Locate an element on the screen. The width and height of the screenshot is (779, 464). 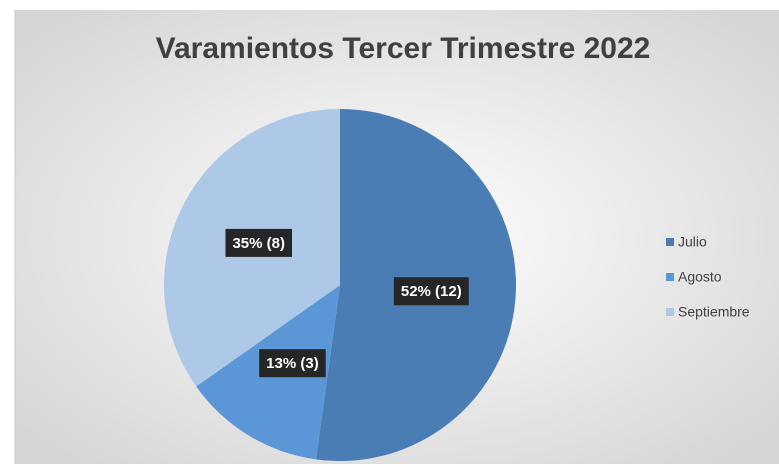
data-label: 52% (12) is located at coordinates (431, 291).